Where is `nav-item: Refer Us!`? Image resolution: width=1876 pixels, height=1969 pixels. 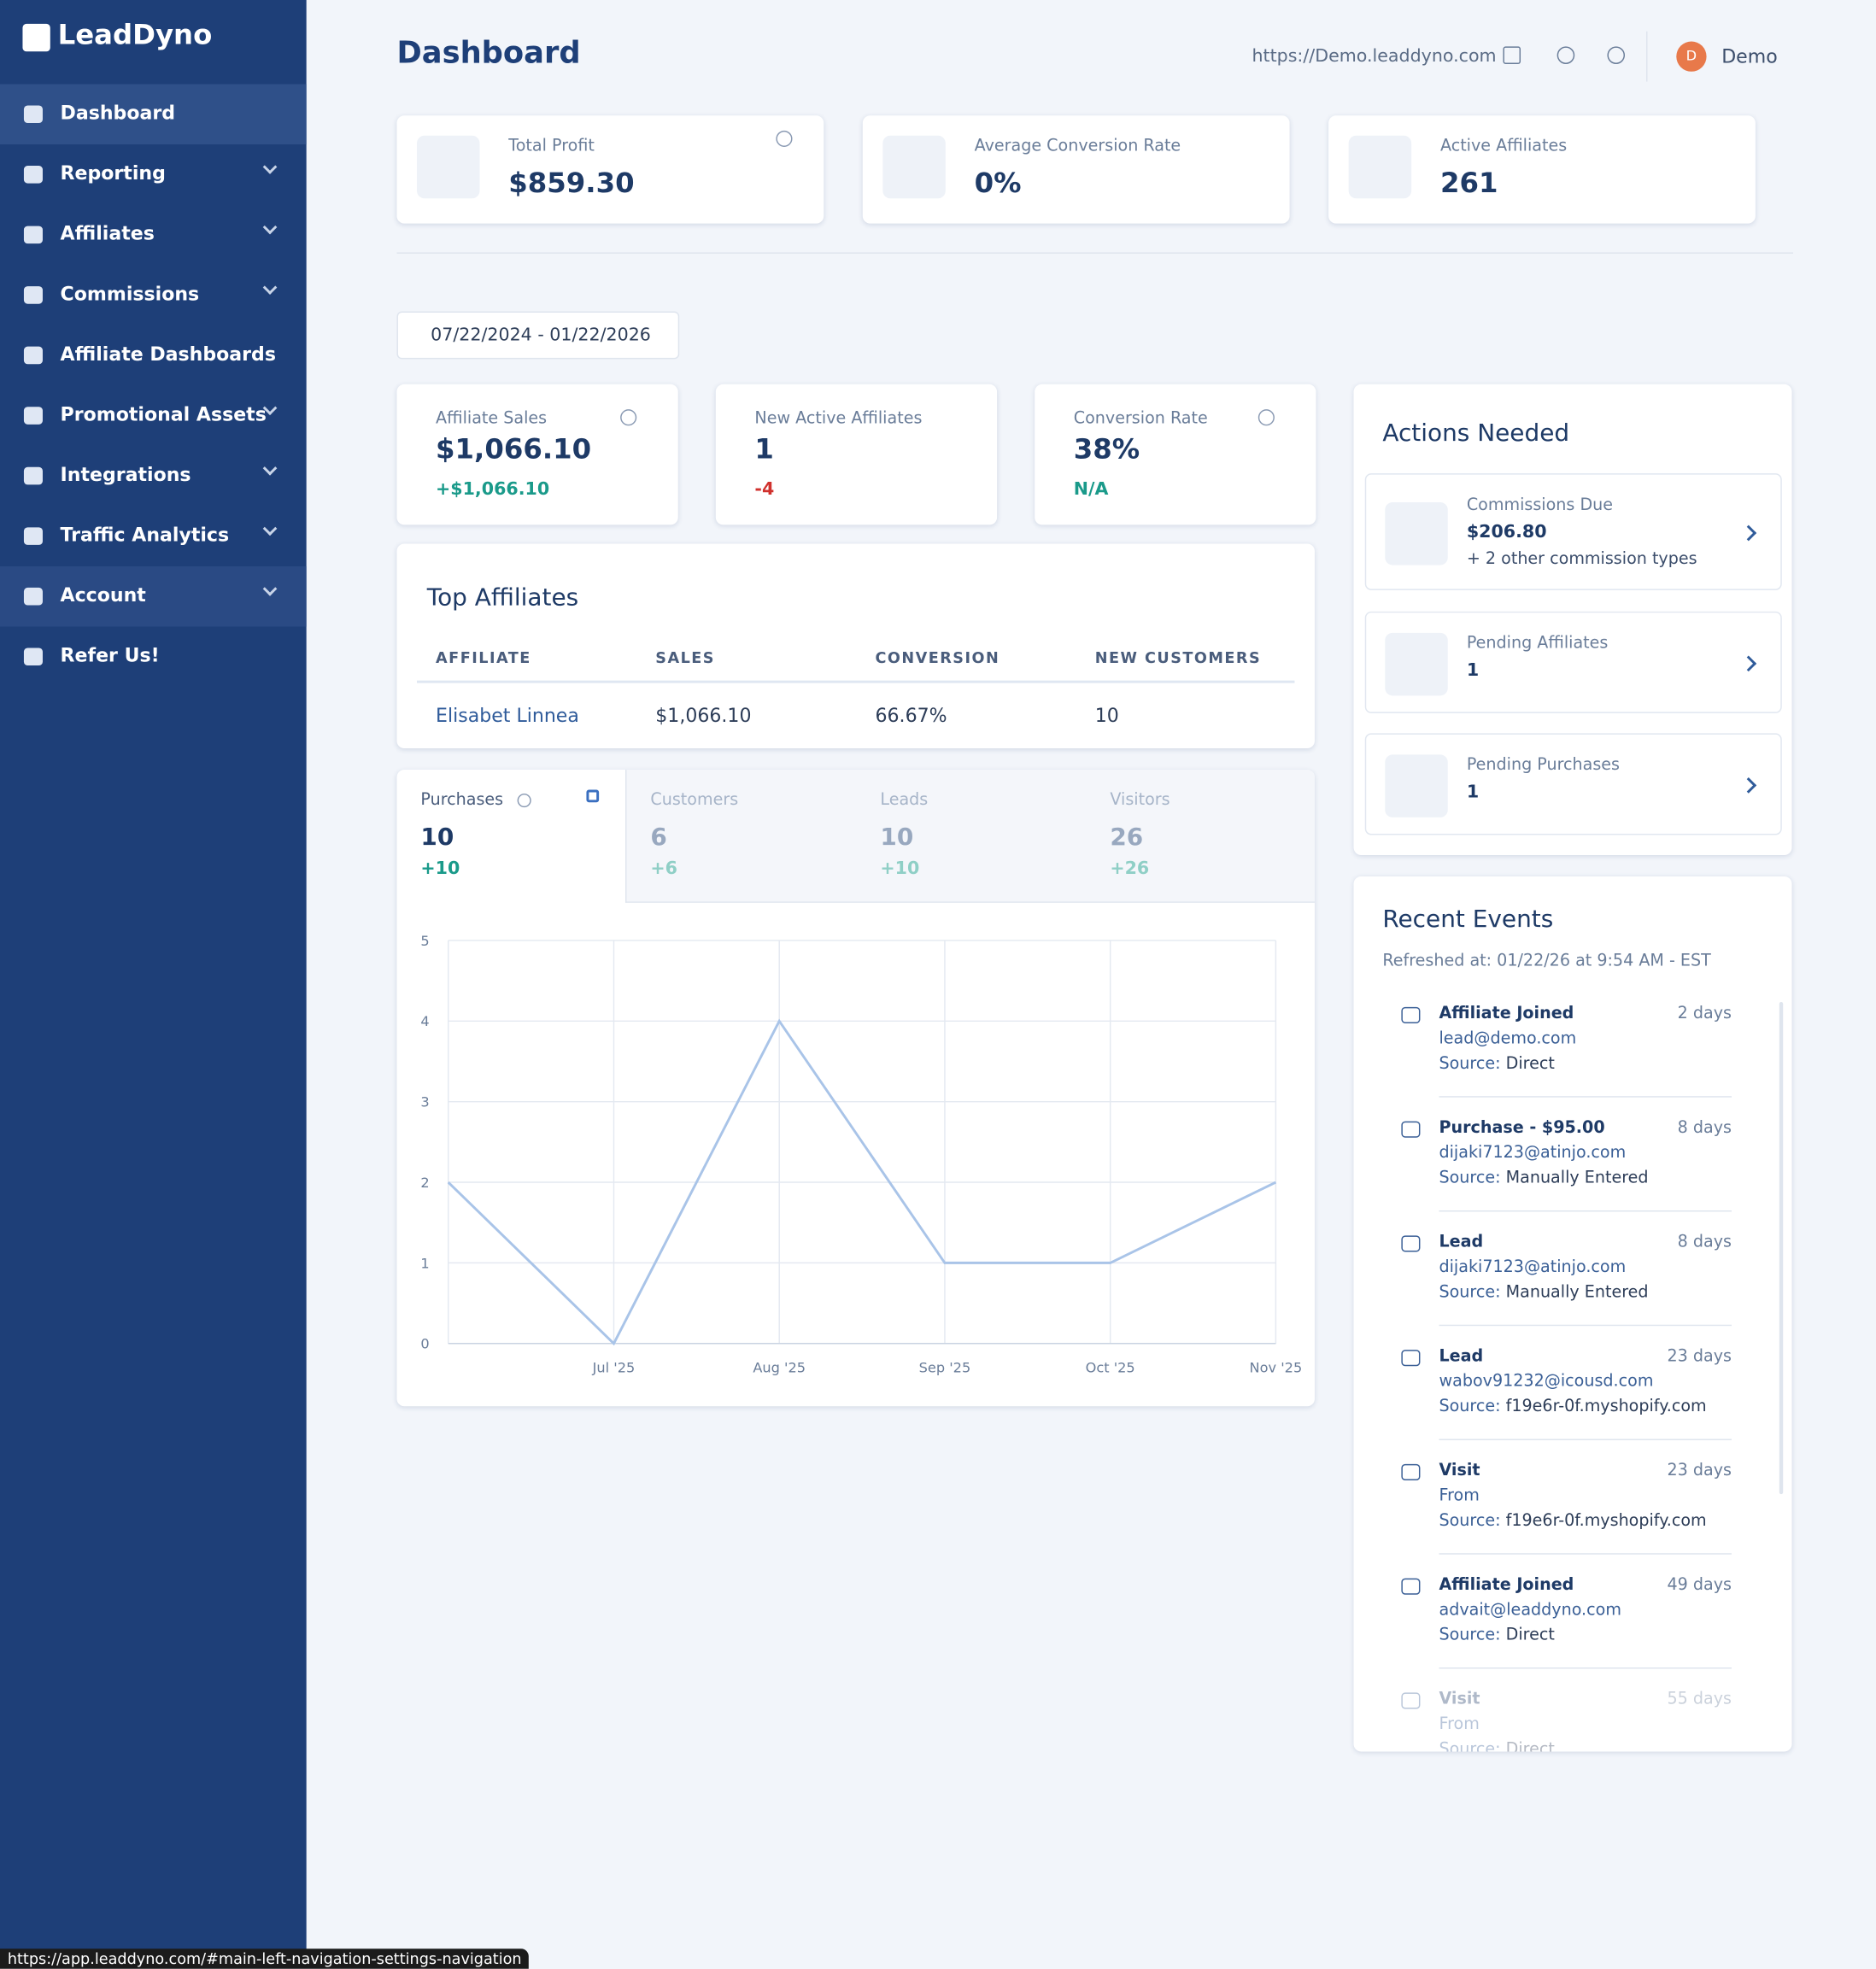 nav-item: Refer Us! is located at coordinates (153, 656).